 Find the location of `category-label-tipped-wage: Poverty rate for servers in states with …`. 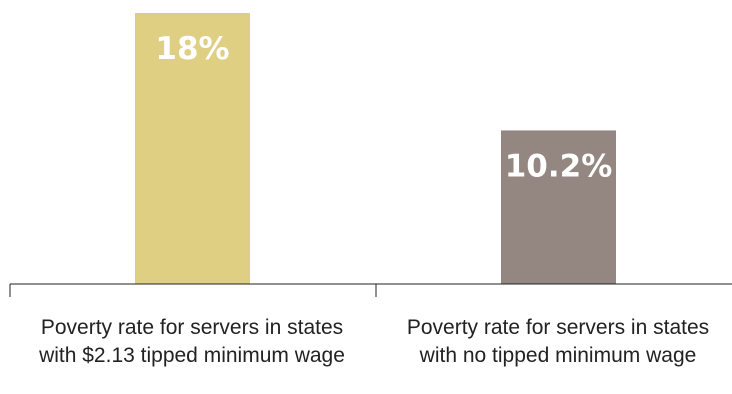

category-label-tipped-wage: Poverty rate for servers in states with … is located at coordinates (192, 341).